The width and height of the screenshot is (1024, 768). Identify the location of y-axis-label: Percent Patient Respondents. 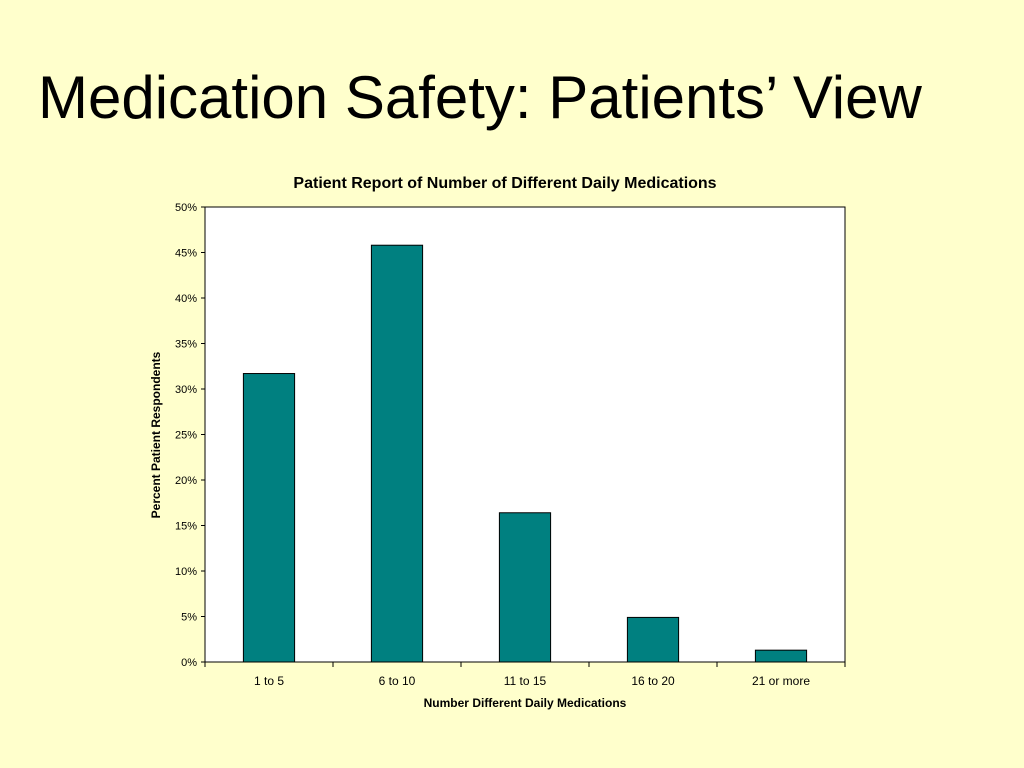
(156, 434).